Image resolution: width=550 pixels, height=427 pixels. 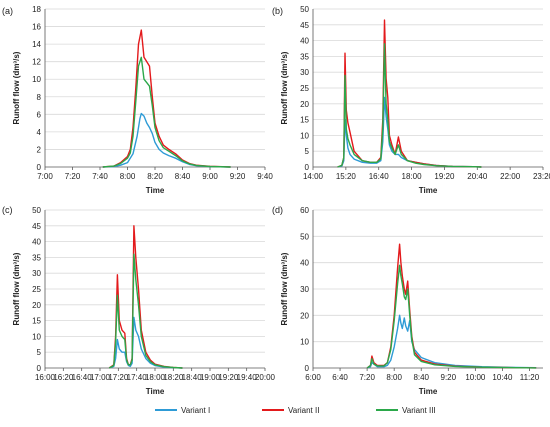 What do you see at coordinates (530, 377) in the screenshot?
I see `x-tick-label: 11:20` at bounding box center [530, 377].